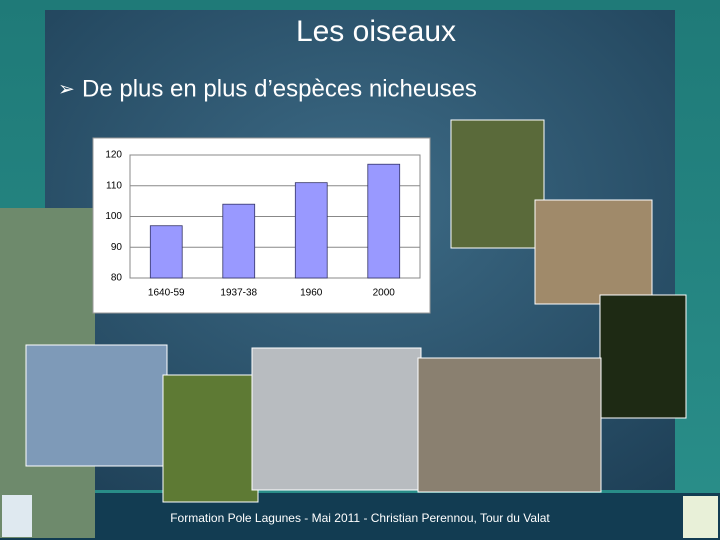 Image resolution: width=720 pixels, height=540 pixels. Describe the element at coordinates (113, 216) in the screenshot. I see `y-tick-label: 100` at that location.